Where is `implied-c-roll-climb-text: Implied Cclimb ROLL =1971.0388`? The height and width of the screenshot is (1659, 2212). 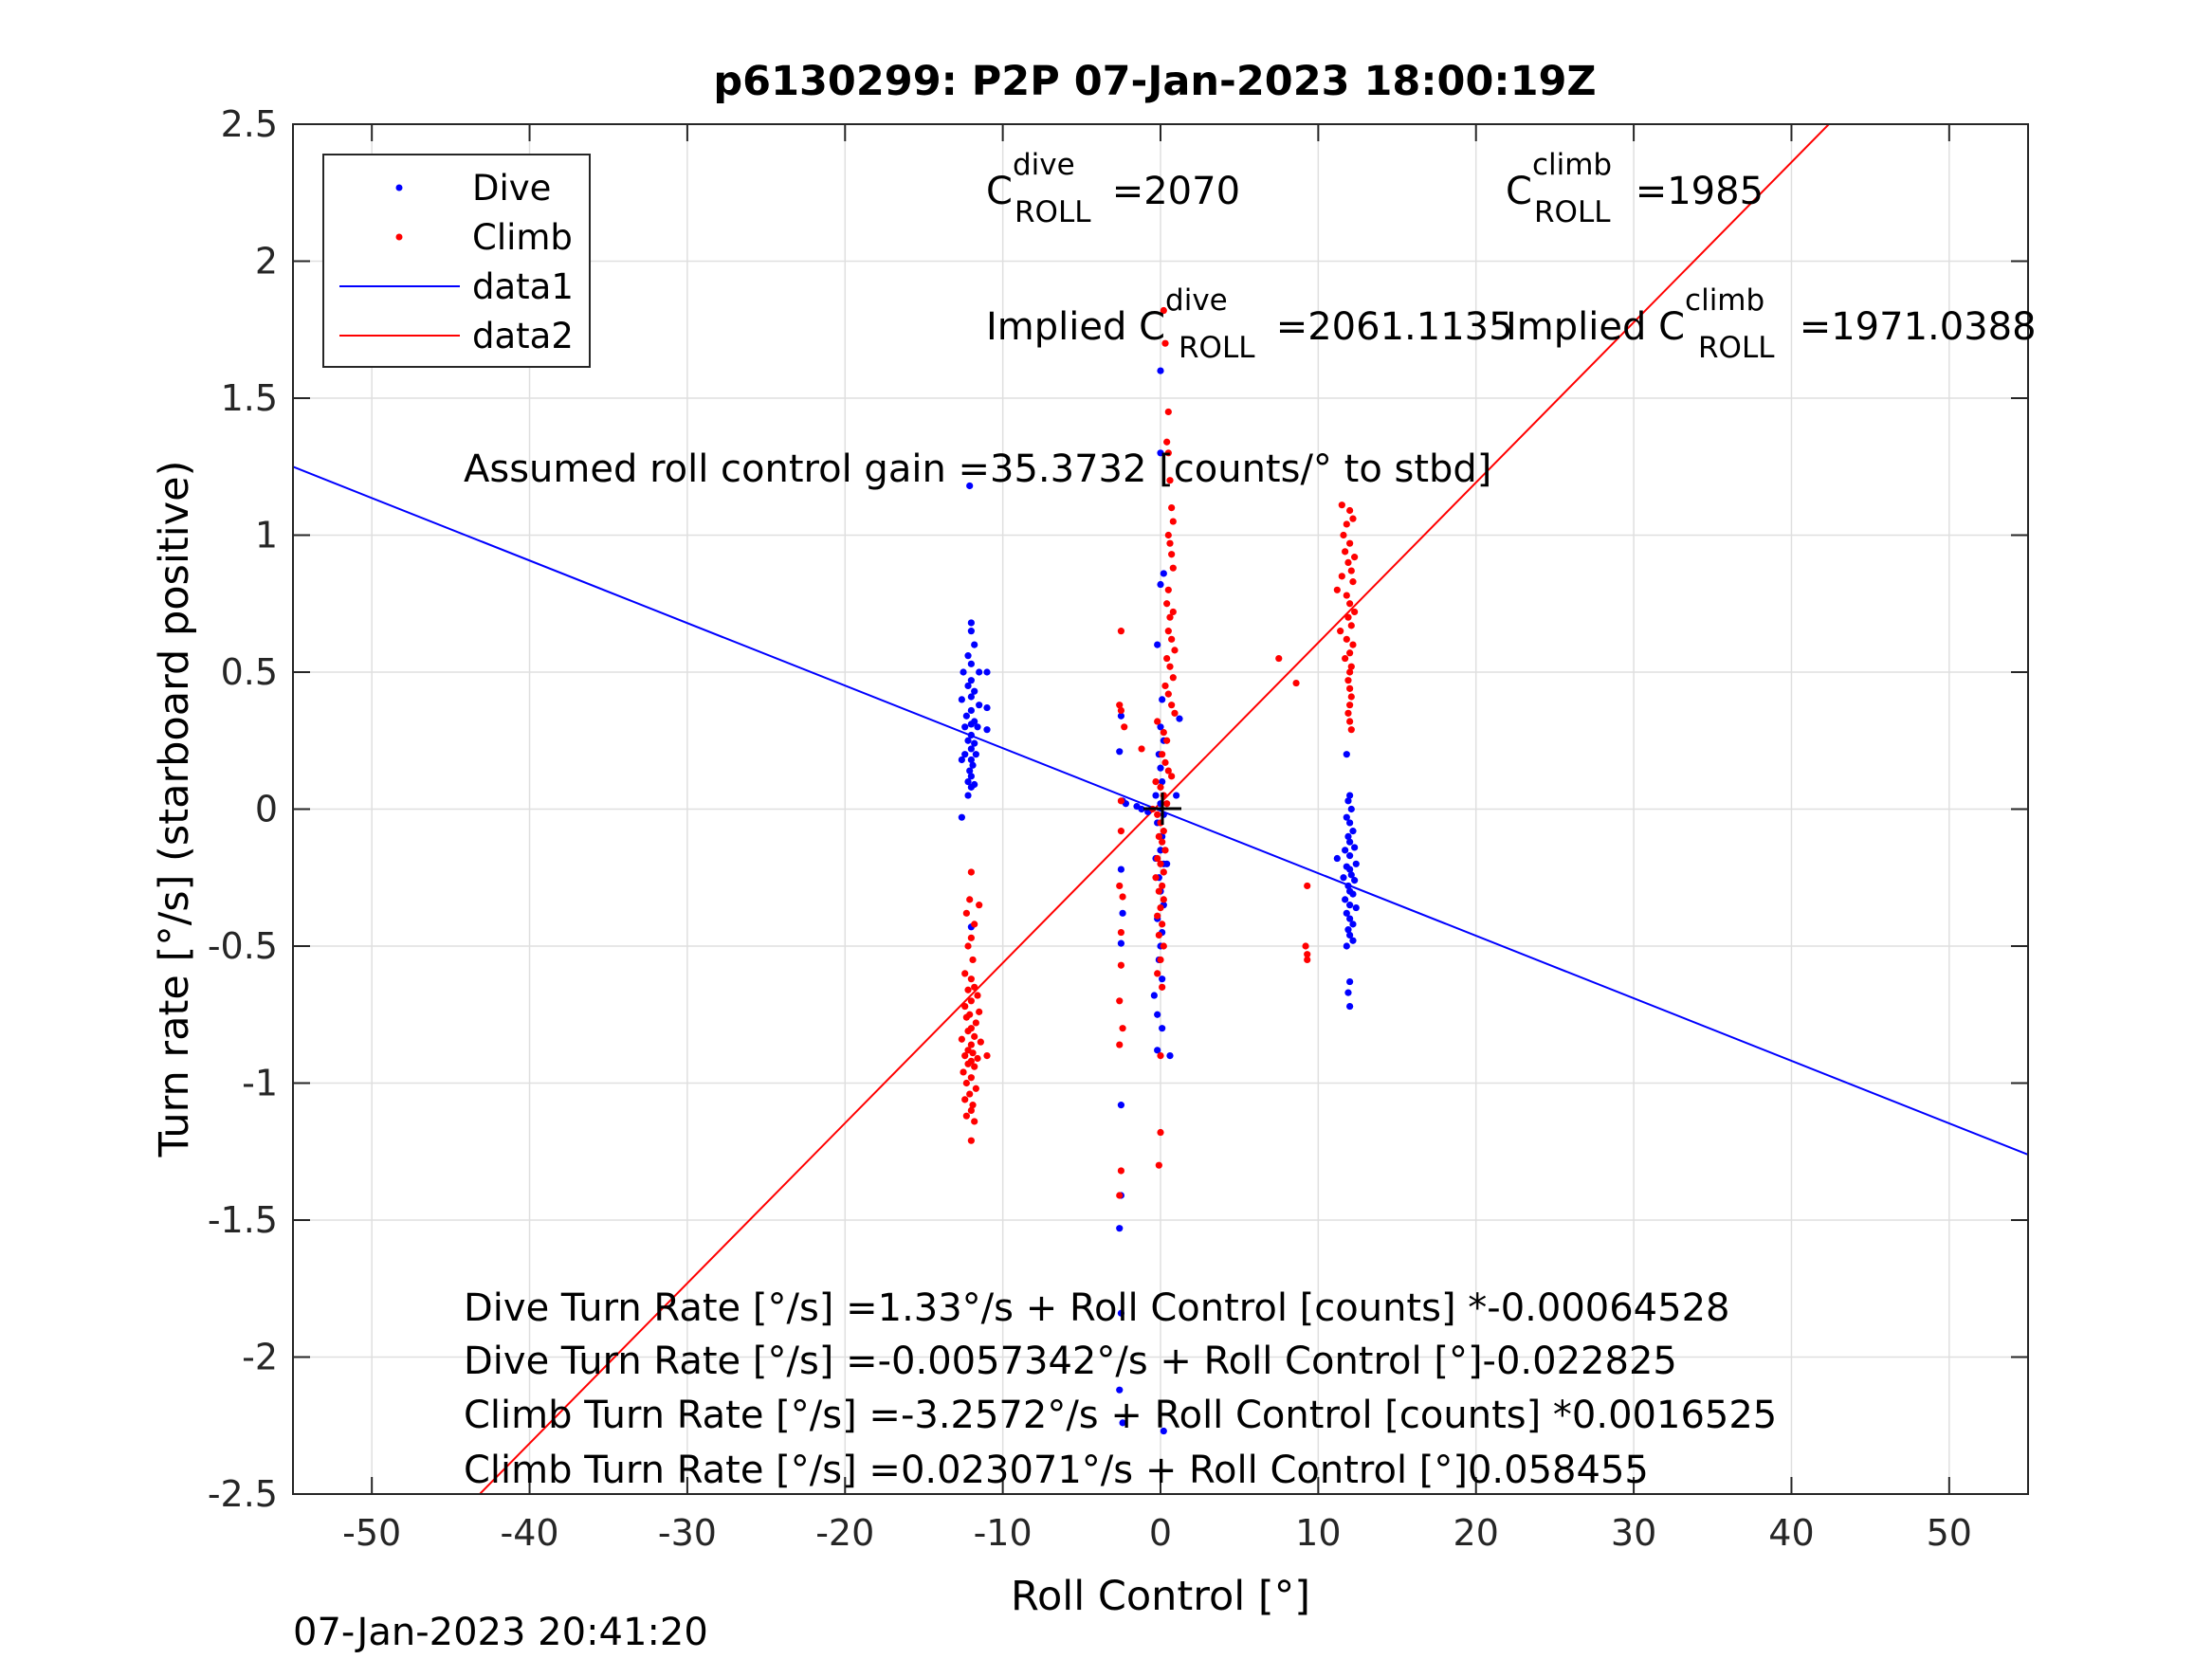 implied-c-roll-climb-text: Implied Cclimb ROLL =1971.0388 is located at coordinates (1771, 324).